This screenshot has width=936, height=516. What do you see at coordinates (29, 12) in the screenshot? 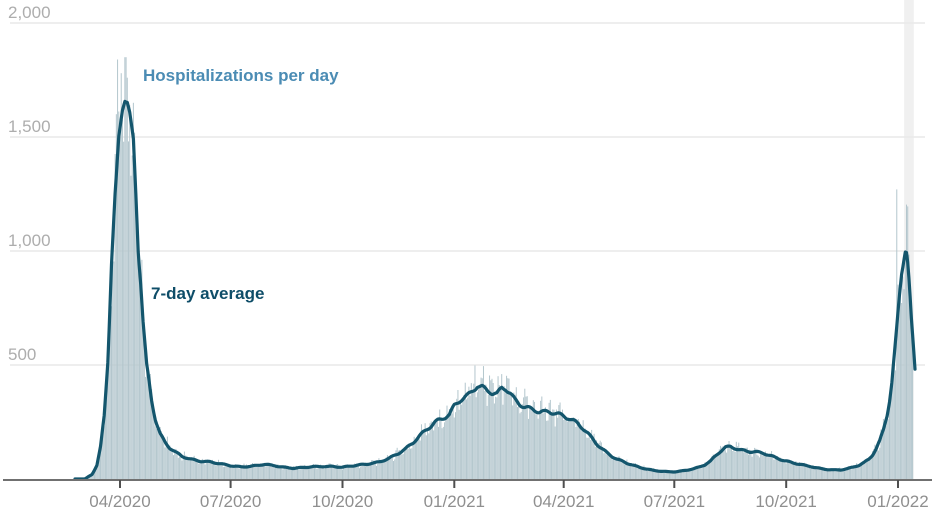
I see `y-axis-label-2000: 2,000` at bounding box center [29, 12].